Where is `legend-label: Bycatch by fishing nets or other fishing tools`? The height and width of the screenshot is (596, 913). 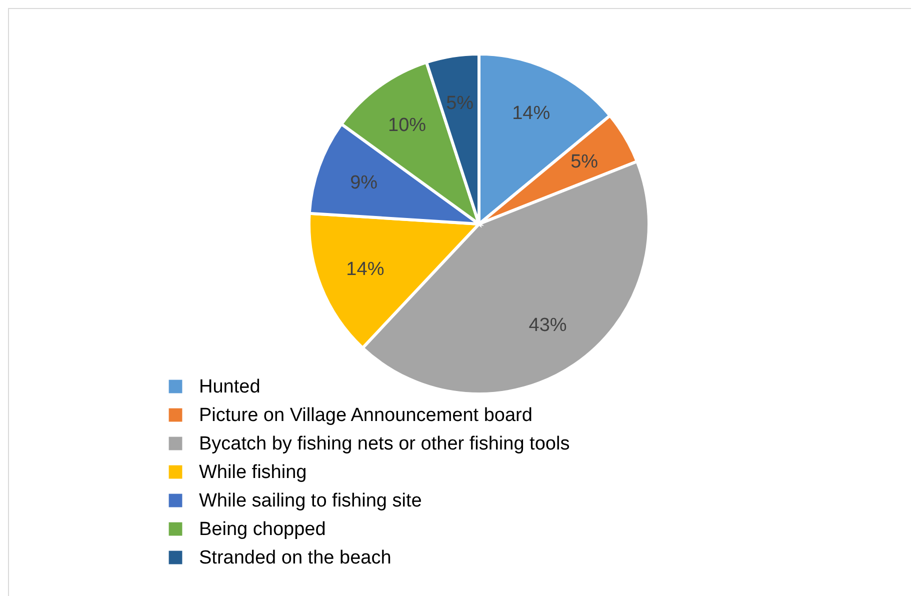
legend-label: Bycatch by fishing nets or other fishing tools is located at coordinates (384, 444).